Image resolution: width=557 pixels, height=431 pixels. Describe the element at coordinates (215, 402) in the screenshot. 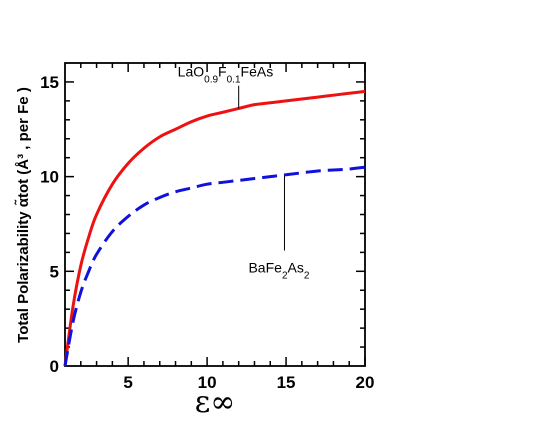

I see `x-axis-label: ε∞` at that location.